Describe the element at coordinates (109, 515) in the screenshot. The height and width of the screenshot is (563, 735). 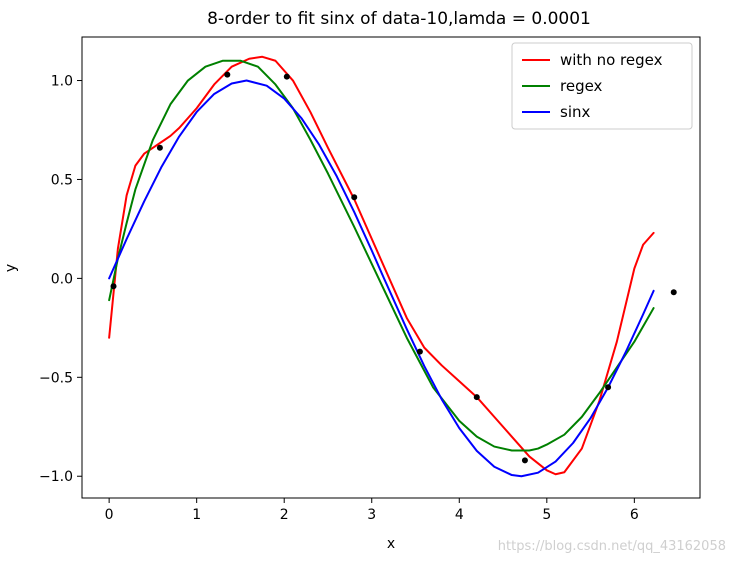
I see `x-tick-label: 0` at that location.